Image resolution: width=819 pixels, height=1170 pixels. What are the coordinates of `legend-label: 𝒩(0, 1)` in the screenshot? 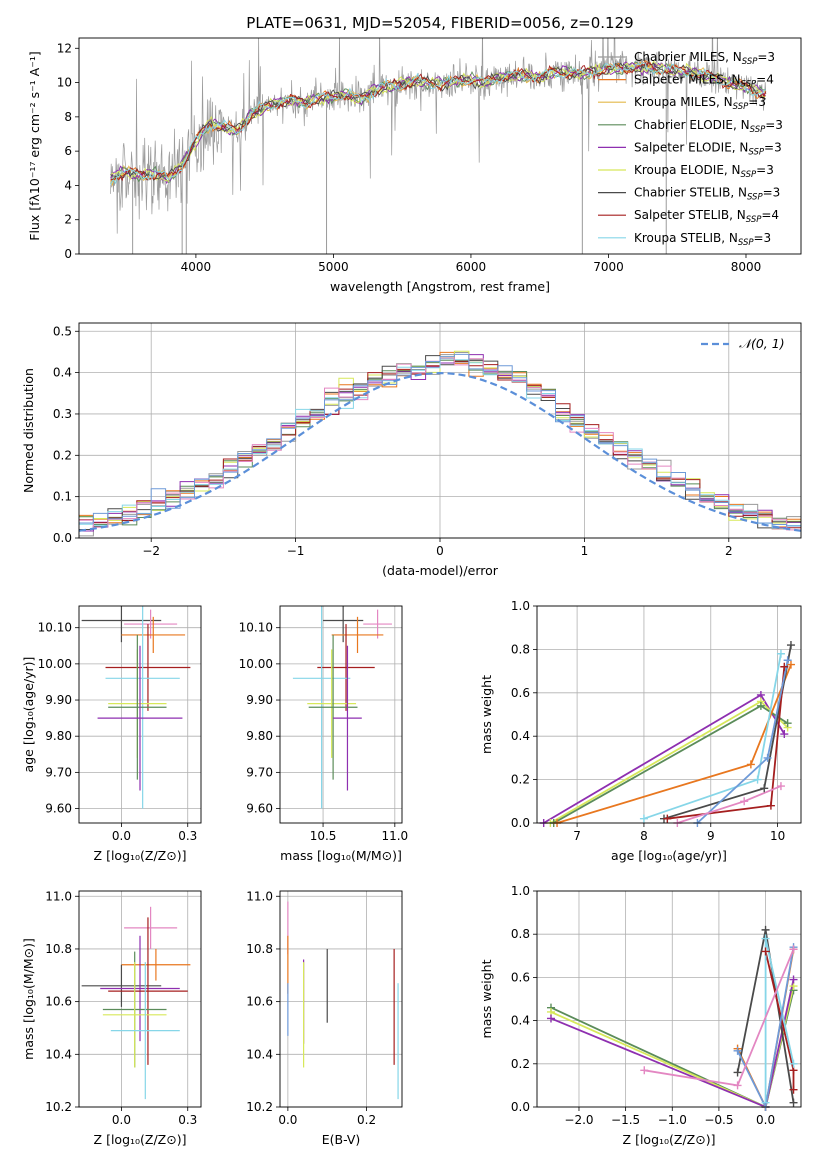 It's located at (762, 343).